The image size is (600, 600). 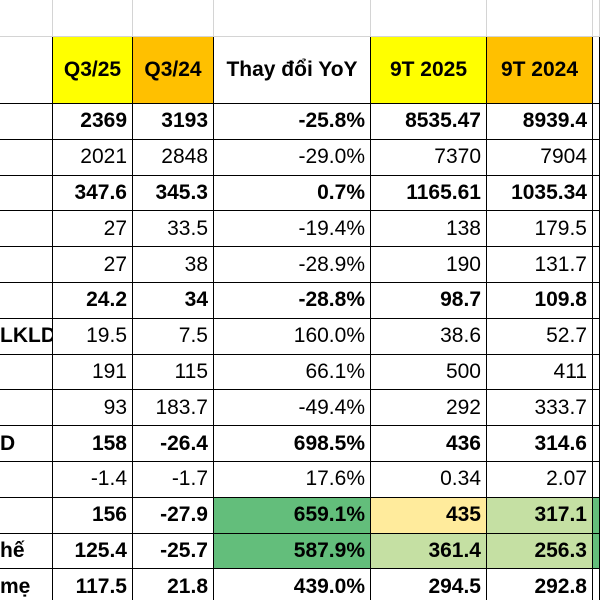 What do you see at coordinates (292, 157) in the screenshot?
I see `table-cell: -29.0%` at bounding box center [292, 157].